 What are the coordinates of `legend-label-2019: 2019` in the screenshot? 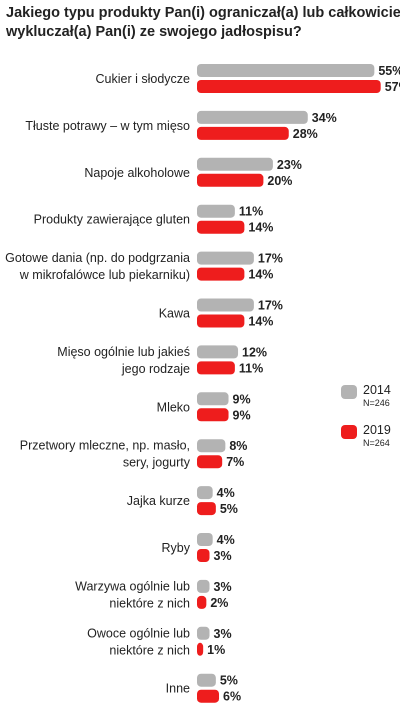 It's located at (377, 430).